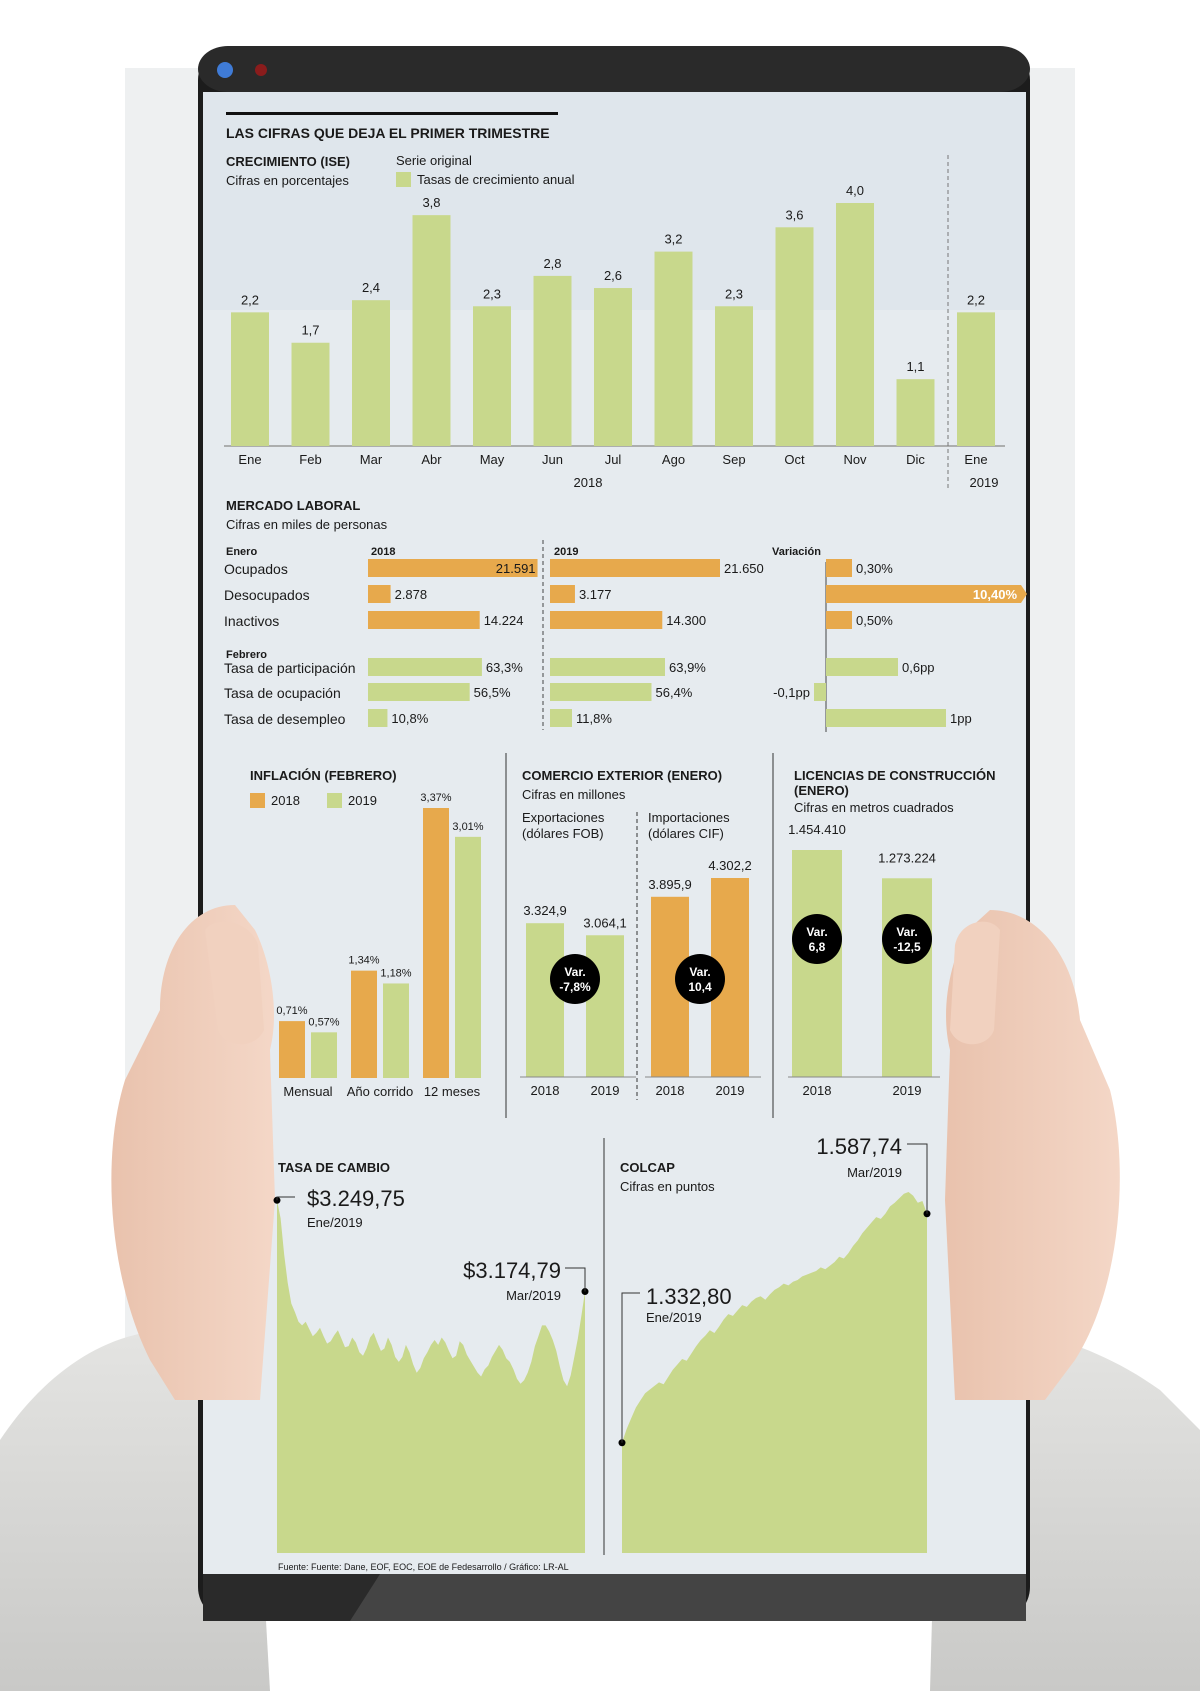  I want to click on ise-category-label: Nov, so click(855, 459).